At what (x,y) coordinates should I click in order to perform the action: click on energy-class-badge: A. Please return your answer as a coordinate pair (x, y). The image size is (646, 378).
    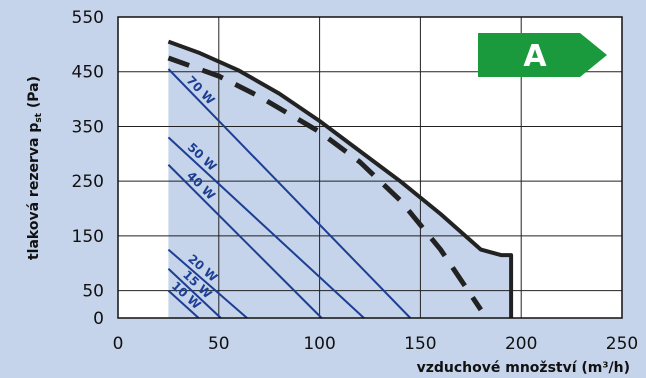
    Looking at the image, I should click on (542, 55).